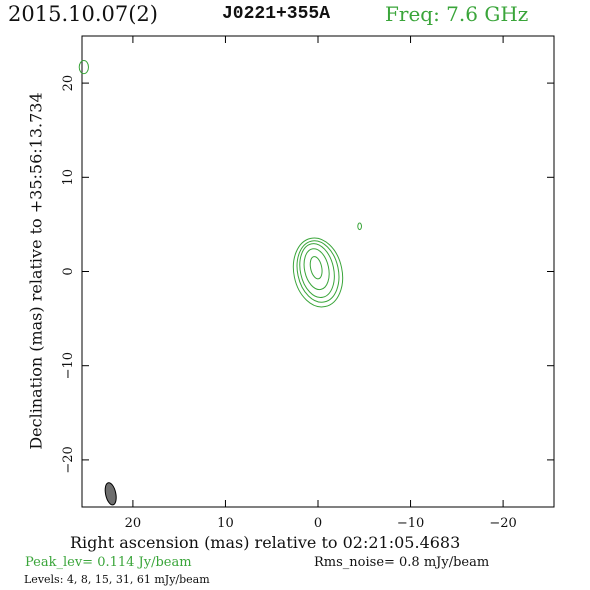 The image size is (590, 590). What do you see at coordinates (68, 459) in the screenshot?
I see `y-tick-label: −20` at bounding box center [68, 459].